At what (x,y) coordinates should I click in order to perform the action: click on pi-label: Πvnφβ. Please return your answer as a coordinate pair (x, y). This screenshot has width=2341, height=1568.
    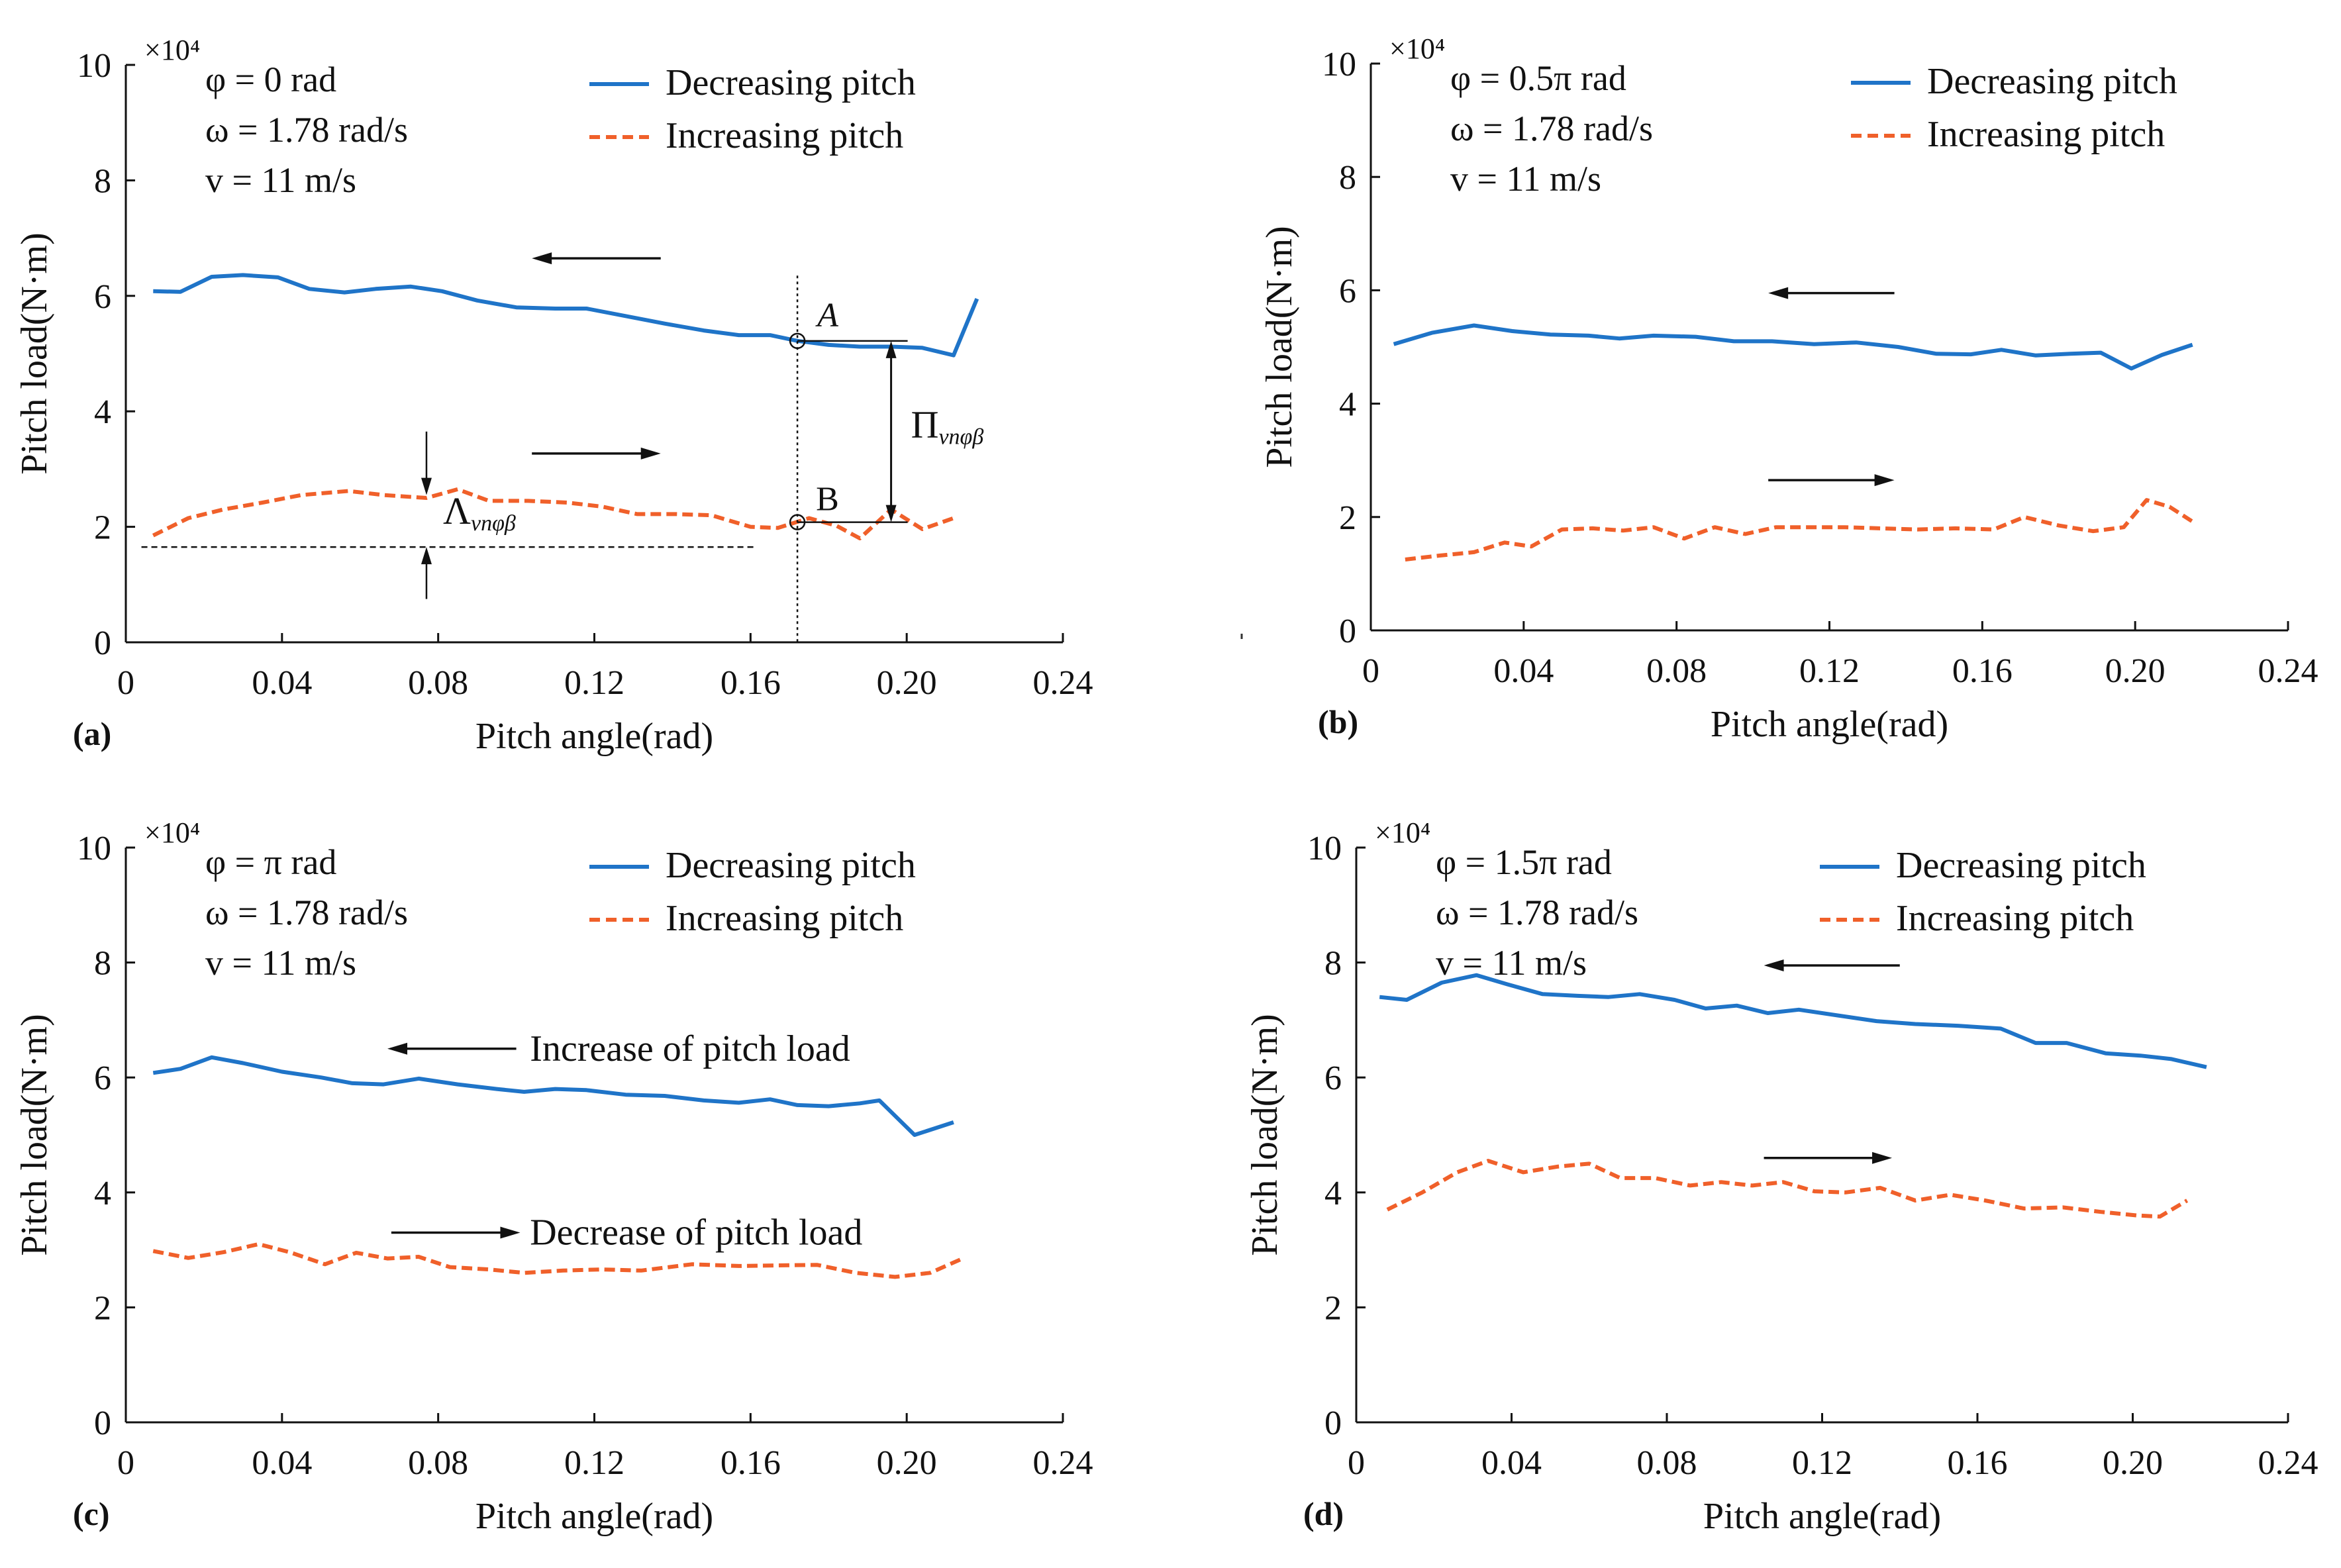
    Looking at the image, I should click on (947, 426).